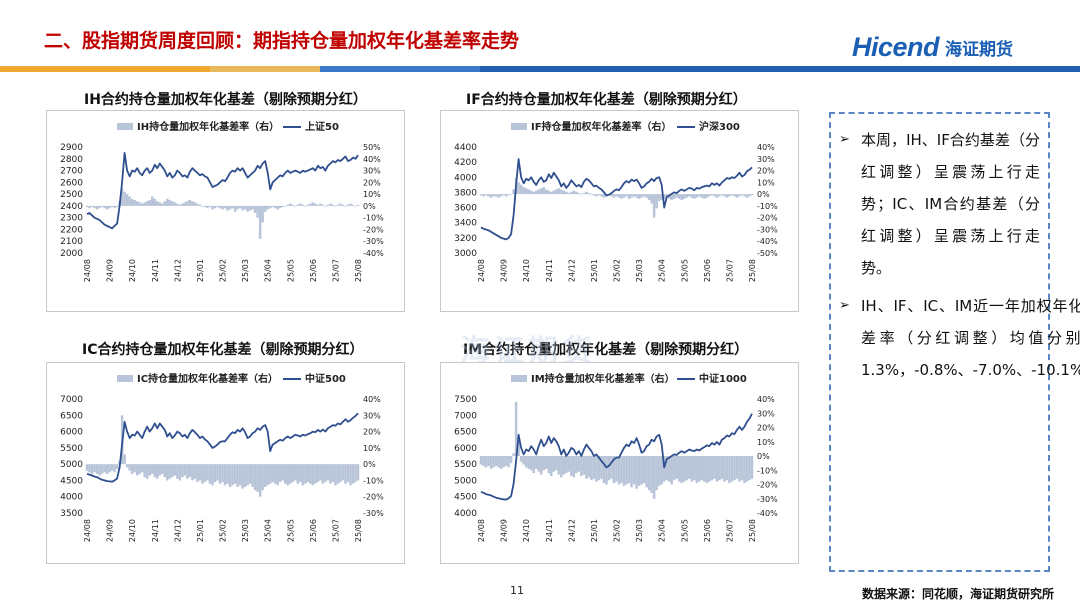  Describe the element at coordinates (465, 254) in the screenshot. I see `y-left-tick-label: 3000` at that location.